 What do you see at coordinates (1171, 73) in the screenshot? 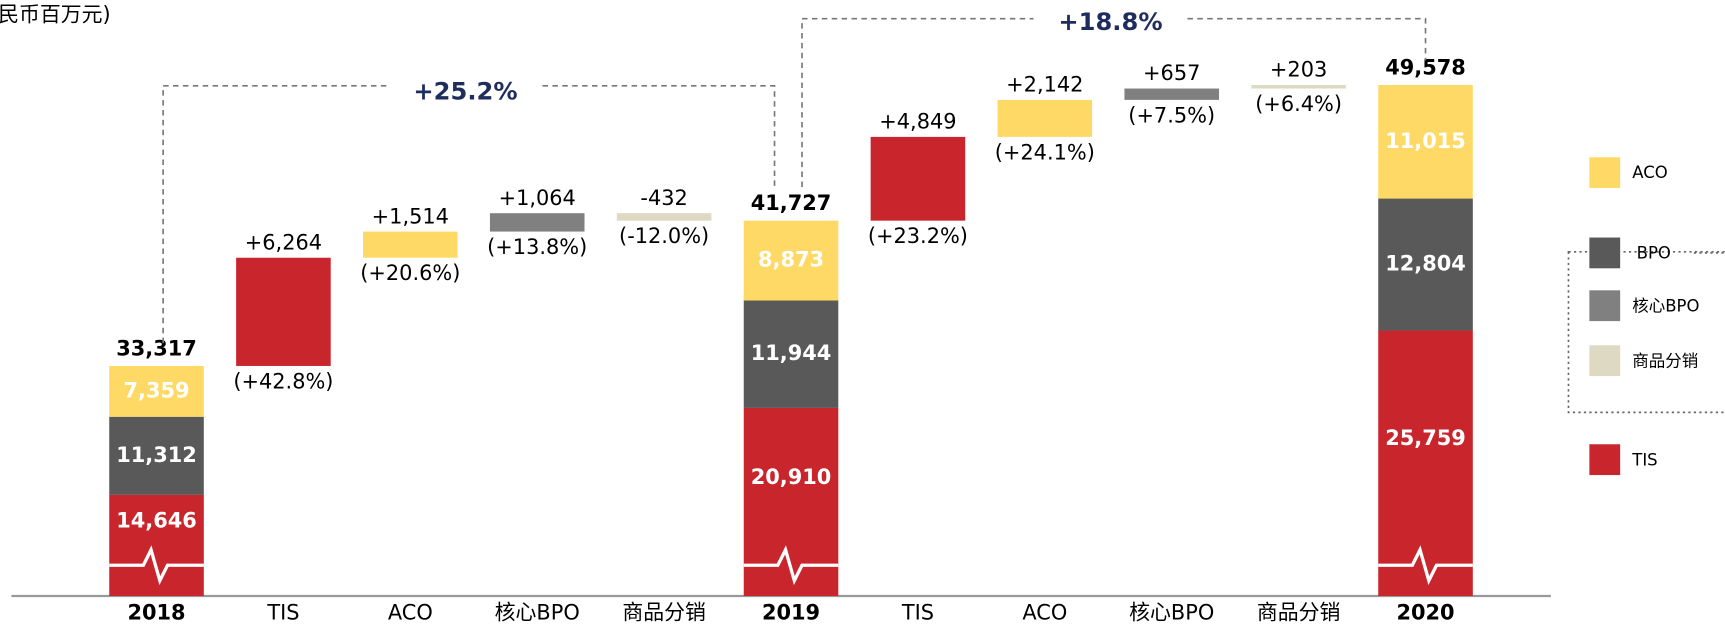
I see `step-label: +657` at bounding box center [1171, 73].